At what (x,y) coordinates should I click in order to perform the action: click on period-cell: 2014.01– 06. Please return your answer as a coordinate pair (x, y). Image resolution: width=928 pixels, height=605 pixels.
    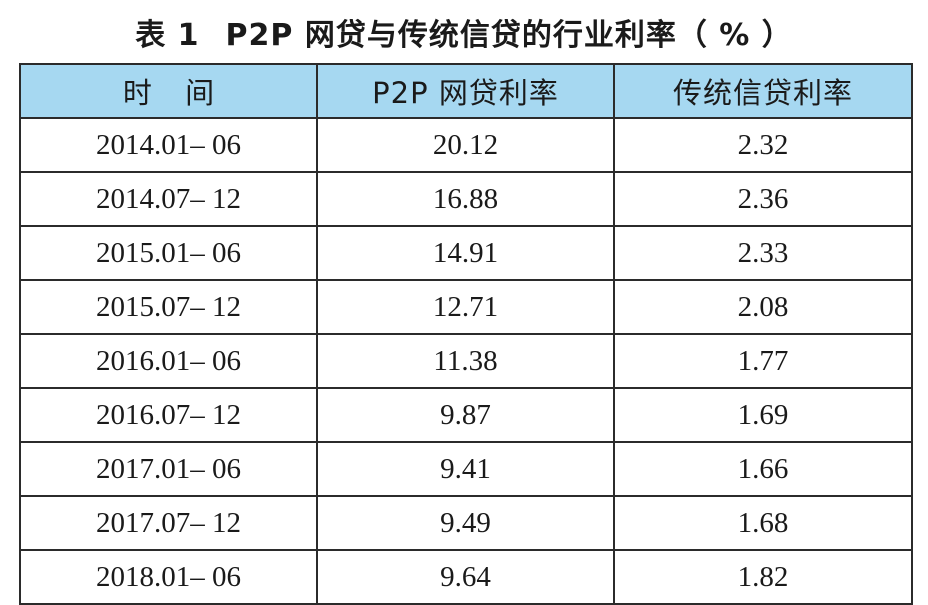
    Looking at the image, I should click on (168, 145).